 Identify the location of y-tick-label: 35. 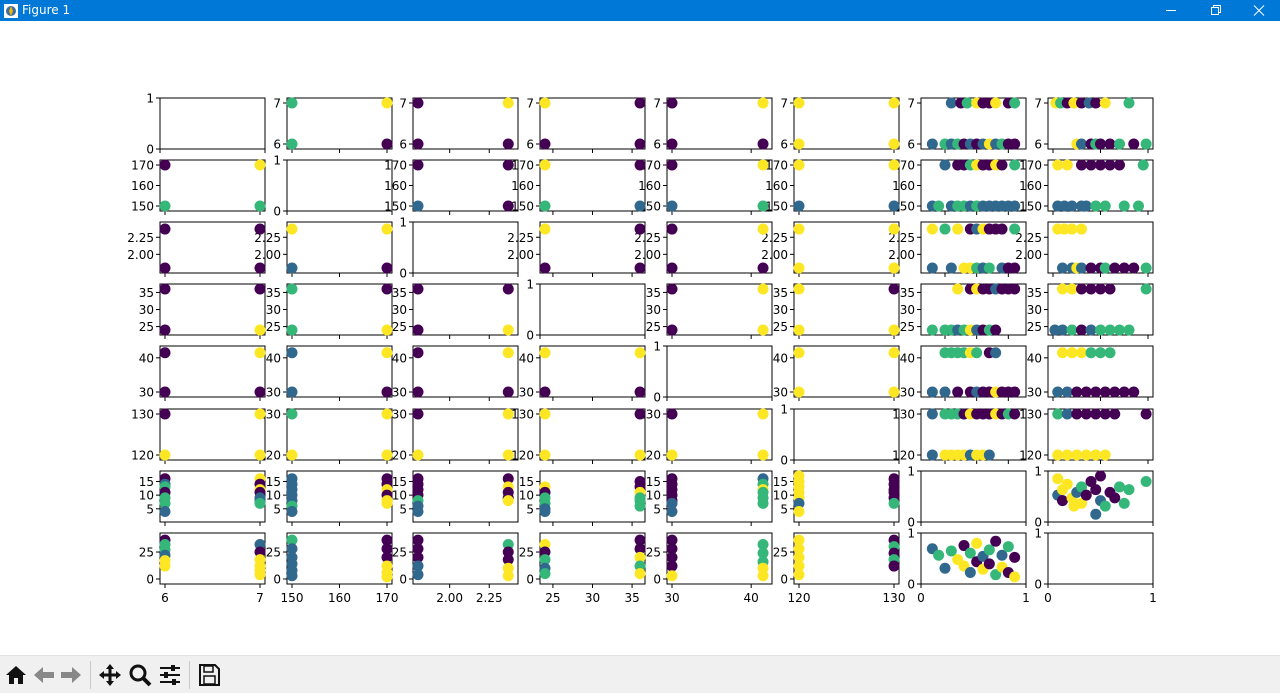
(653, 293).